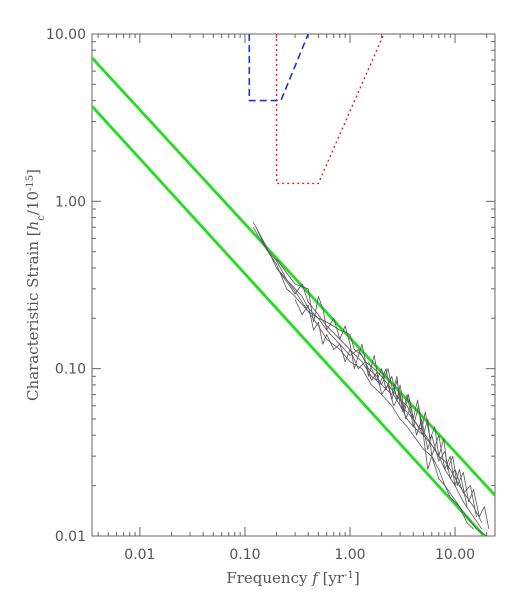  Describe the element at coordinates (244, 555) in the screenshot. I see `x-tick-label: 0.10` at that location.